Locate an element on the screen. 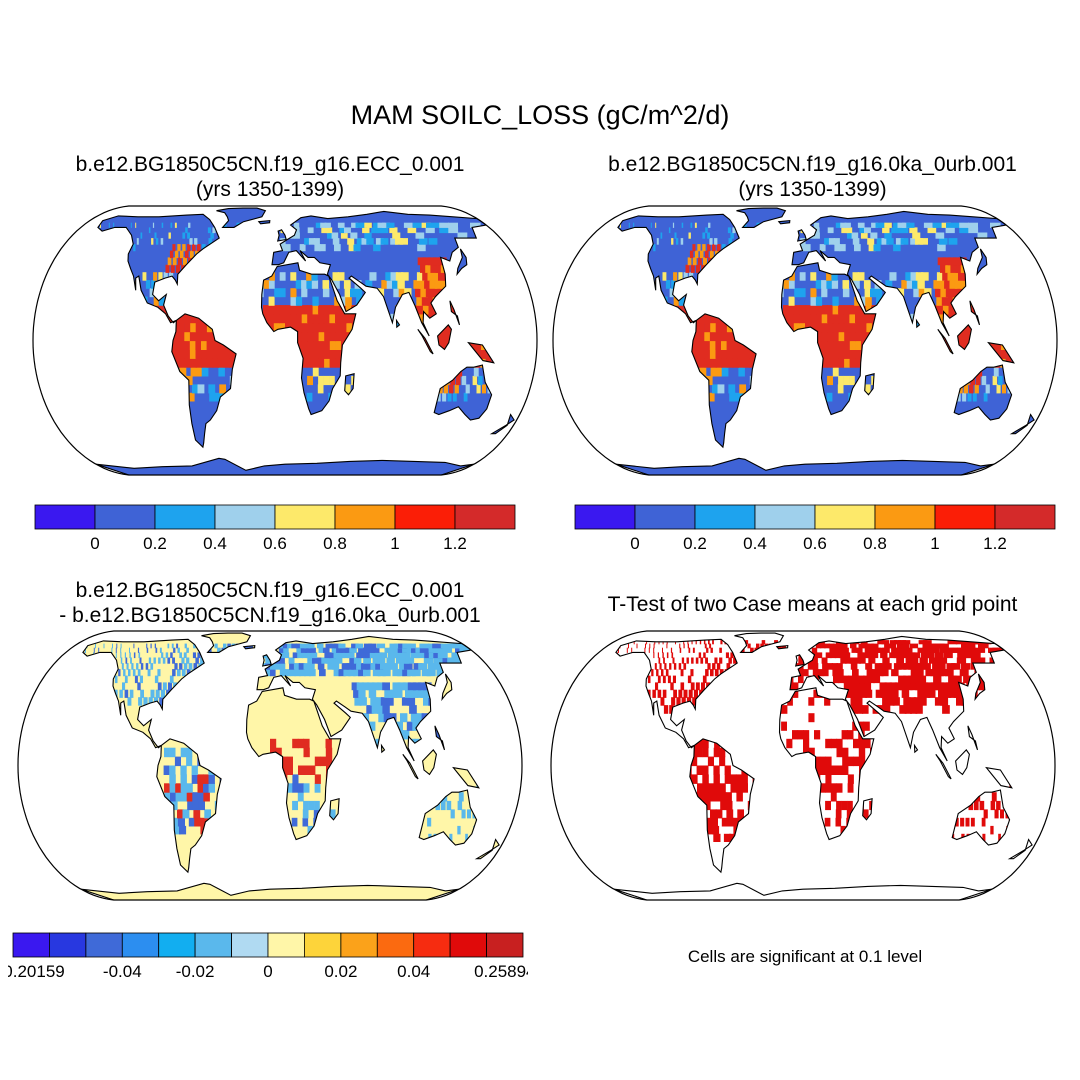 The width and height of the screenshot is (1080, 1080). panel-title-3-line2: - b.e12.BG1850C5CN.f19_g16.0ka_0urb.001 is located at coordinates (270, 615).